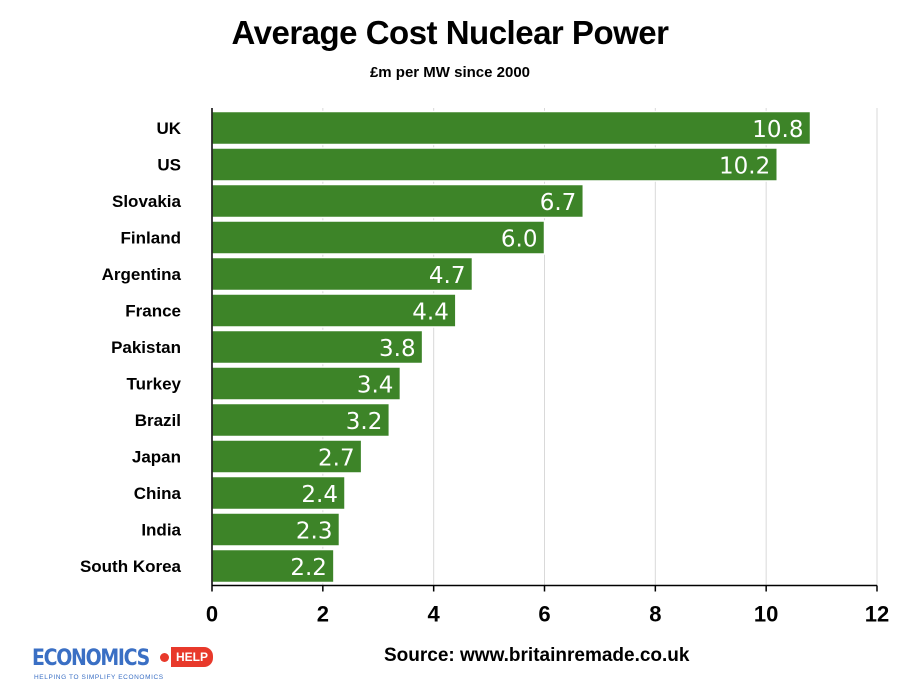 The image size is (900, 700). Describe the element at coordinates (147, 201) in the screenshot. I see `category-label: Slovakia` at that location.